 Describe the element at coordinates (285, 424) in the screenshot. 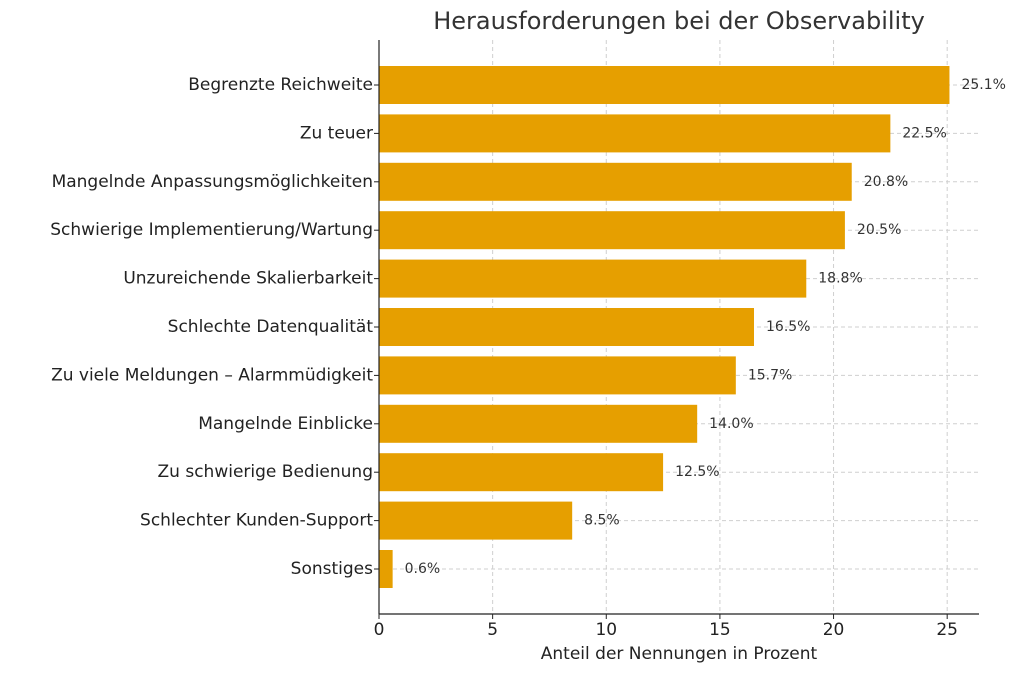

I see `y-tick-label: Mangelnde Einblicke` at that location.